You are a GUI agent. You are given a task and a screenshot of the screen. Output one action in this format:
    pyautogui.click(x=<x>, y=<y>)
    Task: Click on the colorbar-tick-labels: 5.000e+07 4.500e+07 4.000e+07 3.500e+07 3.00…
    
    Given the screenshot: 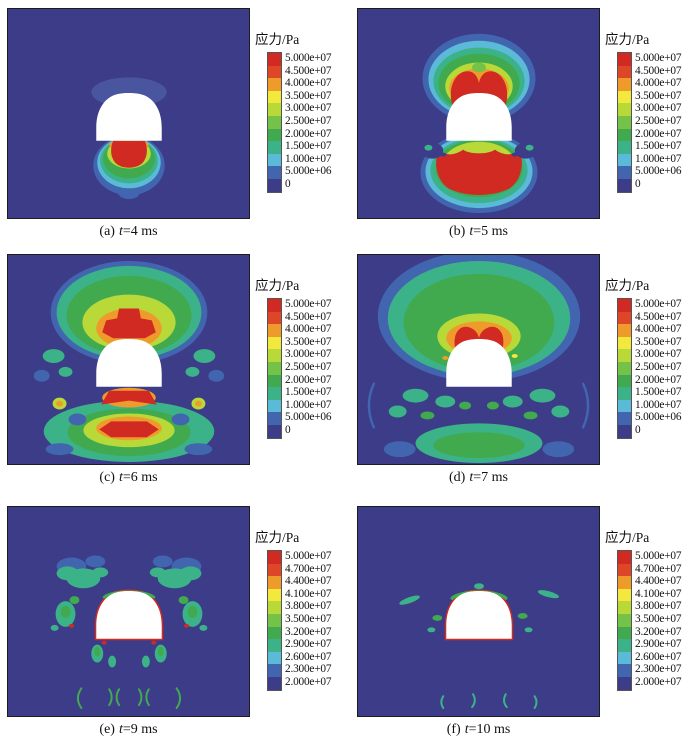 What is the action you would take?
    pyautogui.click(x=307, y=122)
    